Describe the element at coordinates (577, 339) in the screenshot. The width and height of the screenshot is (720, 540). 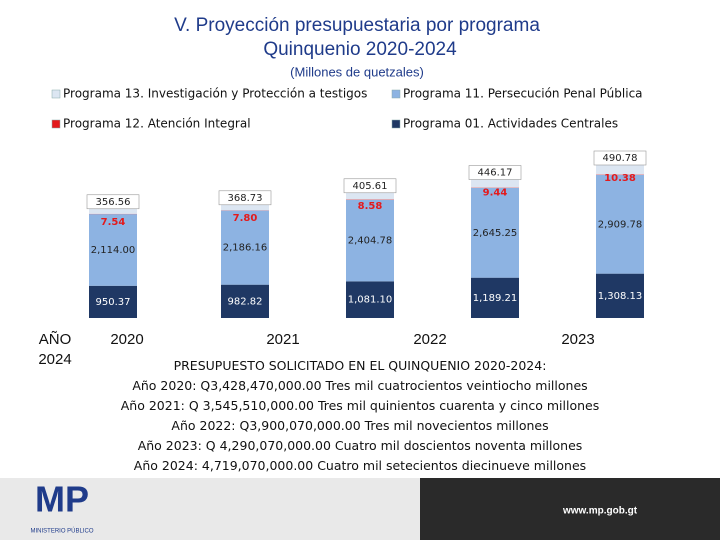
I see `x-tick-label: 2023` at that location.